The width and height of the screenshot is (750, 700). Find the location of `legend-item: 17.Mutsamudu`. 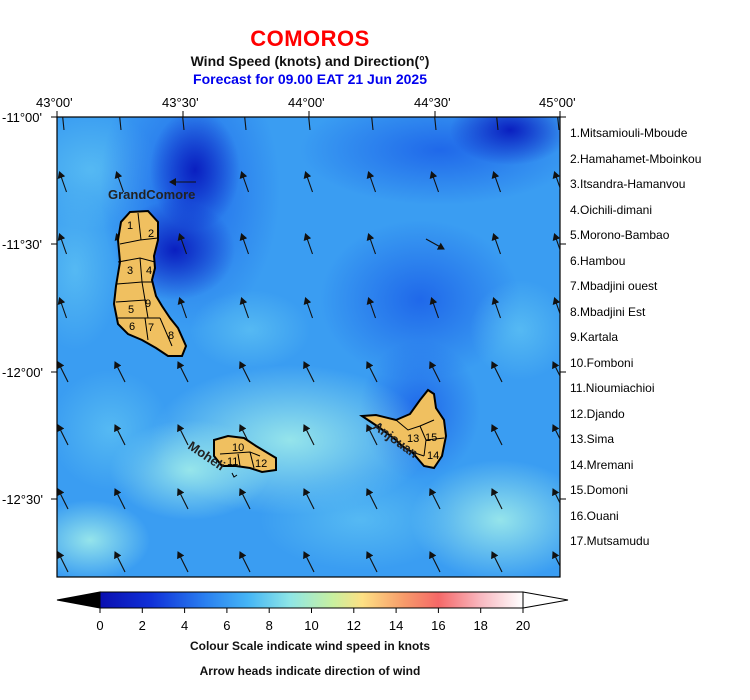

legend-item: 17.Mutsamudu is located at coordinates (610, 541).